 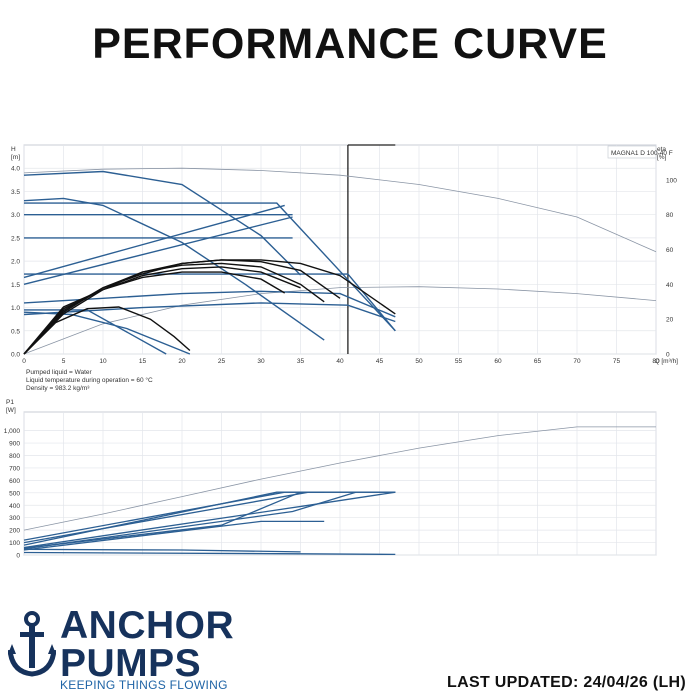 What do you see at coordinates (15, 169) in the screenshot?
I see `y-tick-label: 4.0` at bounding box center [15, 169].